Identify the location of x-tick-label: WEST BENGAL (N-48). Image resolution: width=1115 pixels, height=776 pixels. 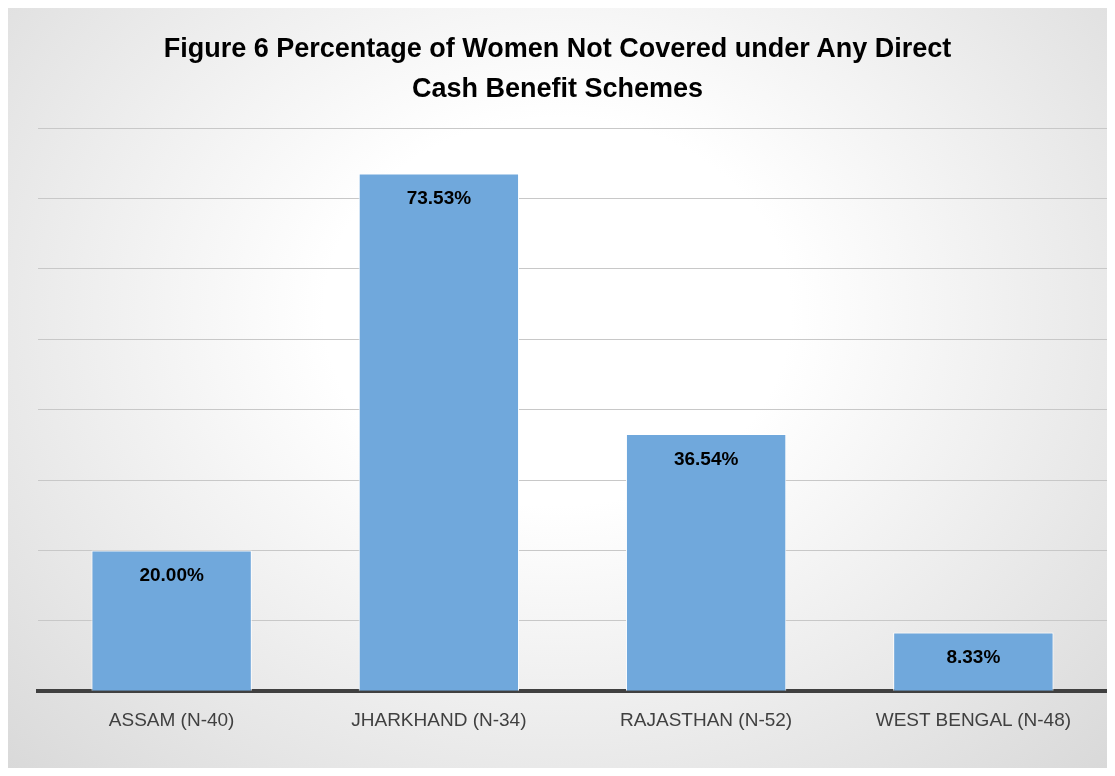
(973, 719).